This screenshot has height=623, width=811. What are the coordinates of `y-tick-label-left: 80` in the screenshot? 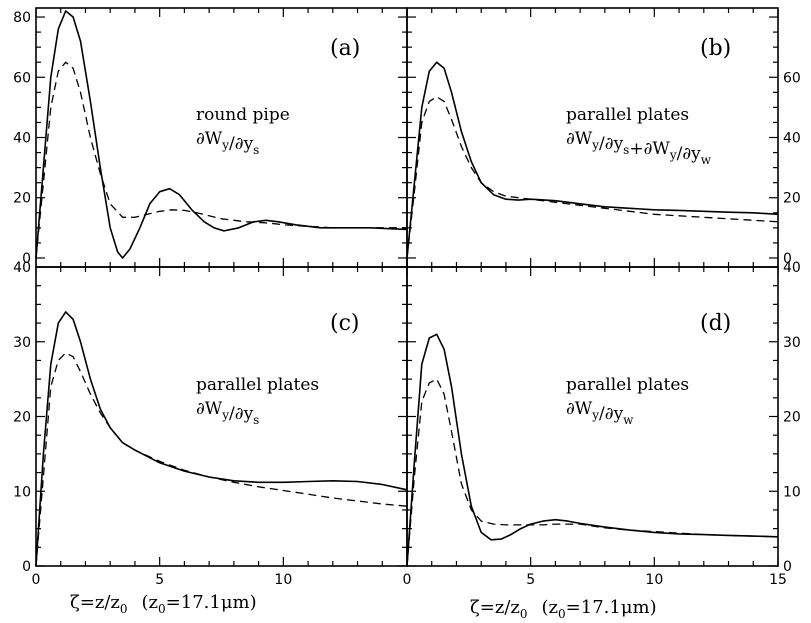 It's located at (22, 18).